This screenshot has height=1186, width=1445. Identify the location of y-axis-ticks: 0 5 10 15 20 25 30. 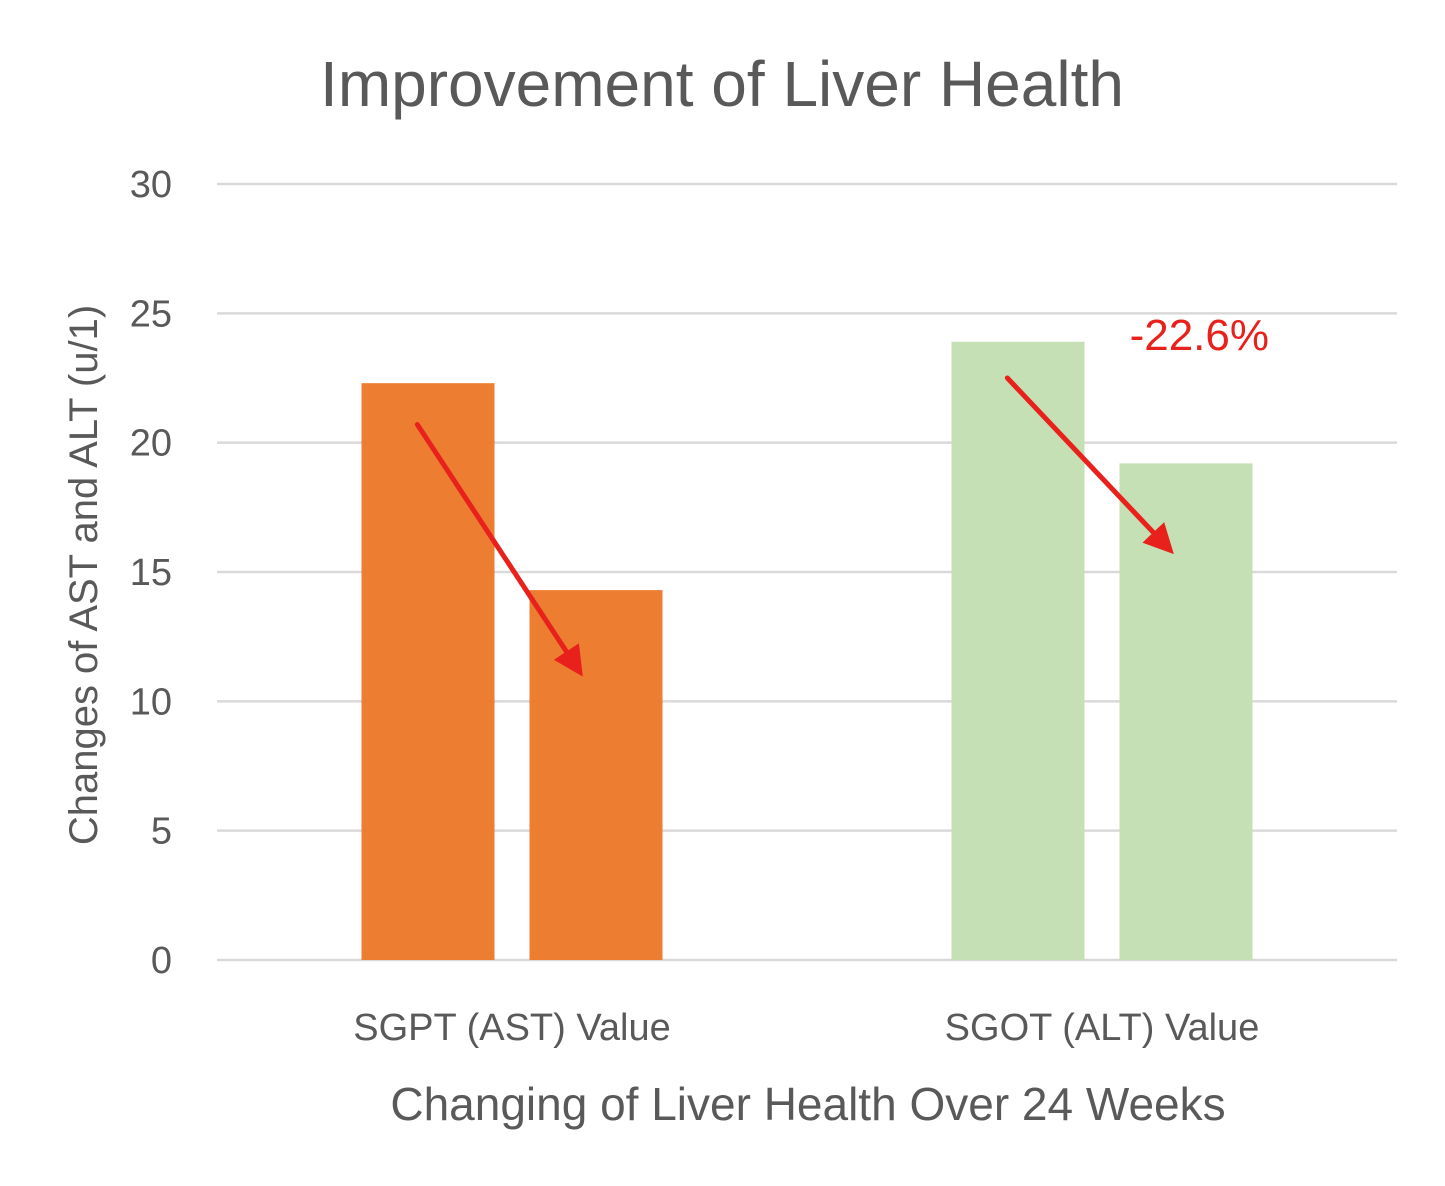
(151, 573).